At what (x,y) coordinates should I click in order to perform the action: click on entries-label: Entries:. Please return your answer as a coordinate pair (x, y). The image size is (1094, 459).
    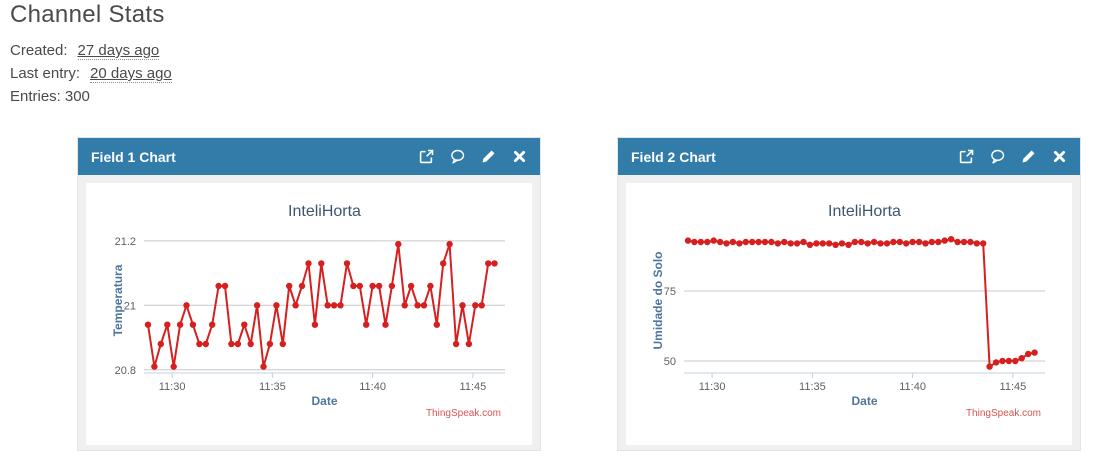
    Looking at the image, I should click on (35, 96).